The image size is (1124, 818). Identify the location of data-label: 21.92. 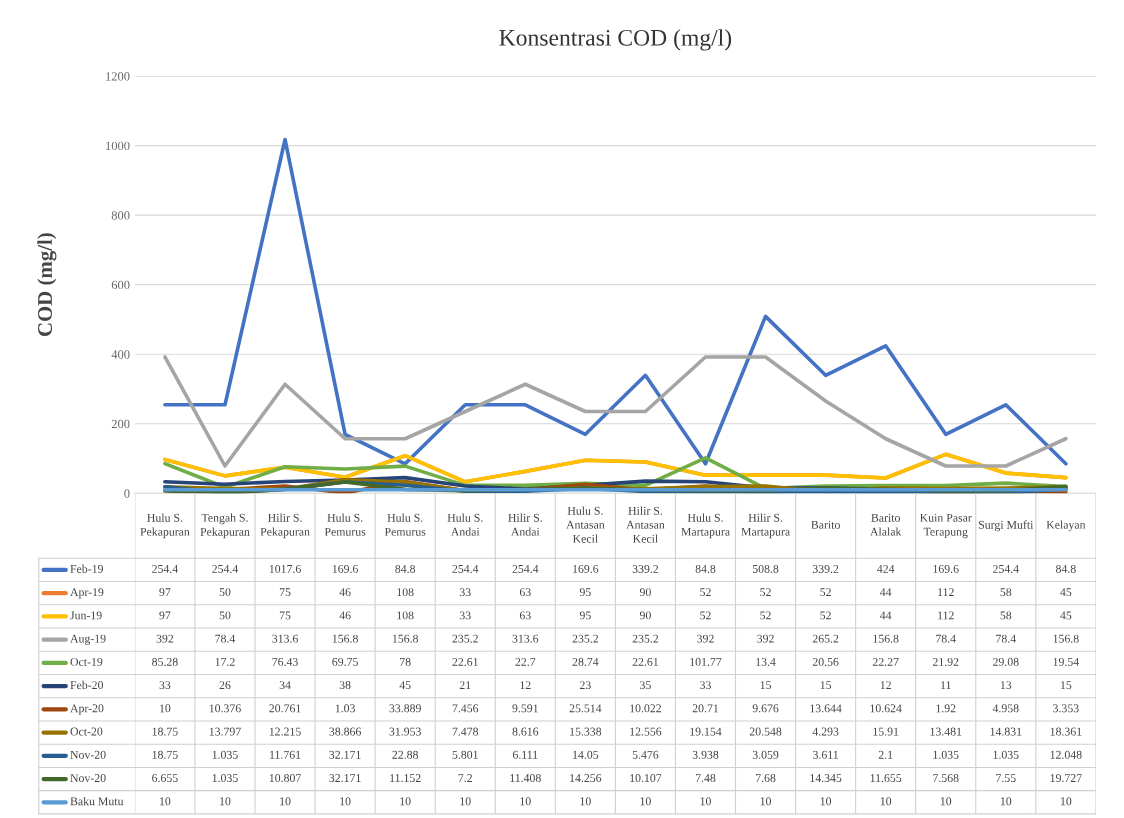
(945, 661).